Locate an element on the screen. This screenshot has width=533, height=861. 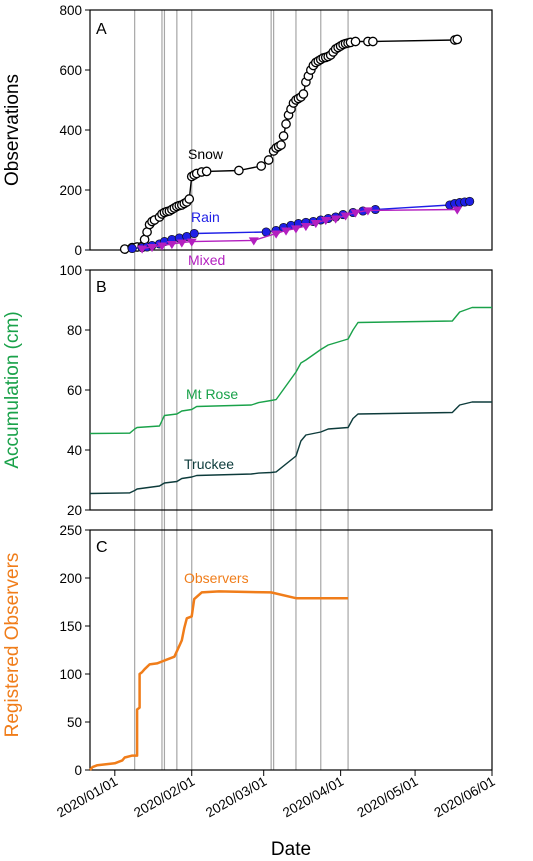
panel-a-y-tick-label-1: 200 is located at coordinates (70, 190).